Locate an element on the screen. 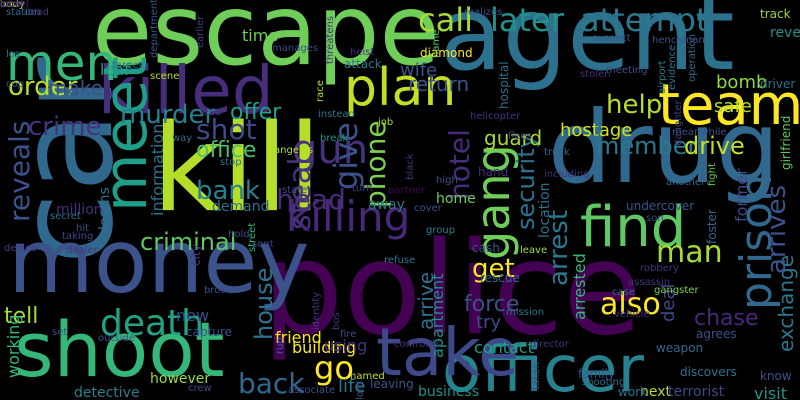 The image size is (800, 400). word-leave: leave is located at coordinates (534, 250).